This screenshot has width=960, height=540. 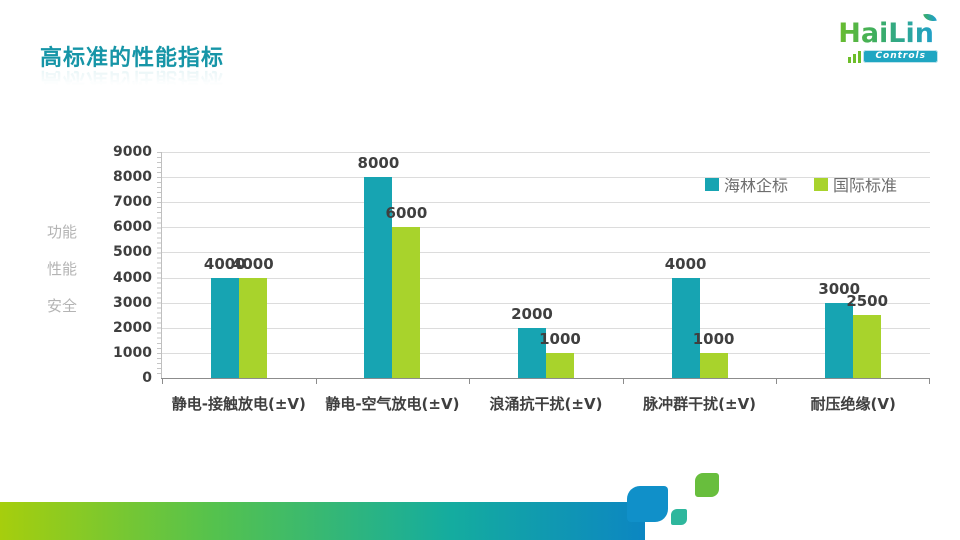 I want to click on y-axis-tick-label: 9000, so click(x=132, y=152).